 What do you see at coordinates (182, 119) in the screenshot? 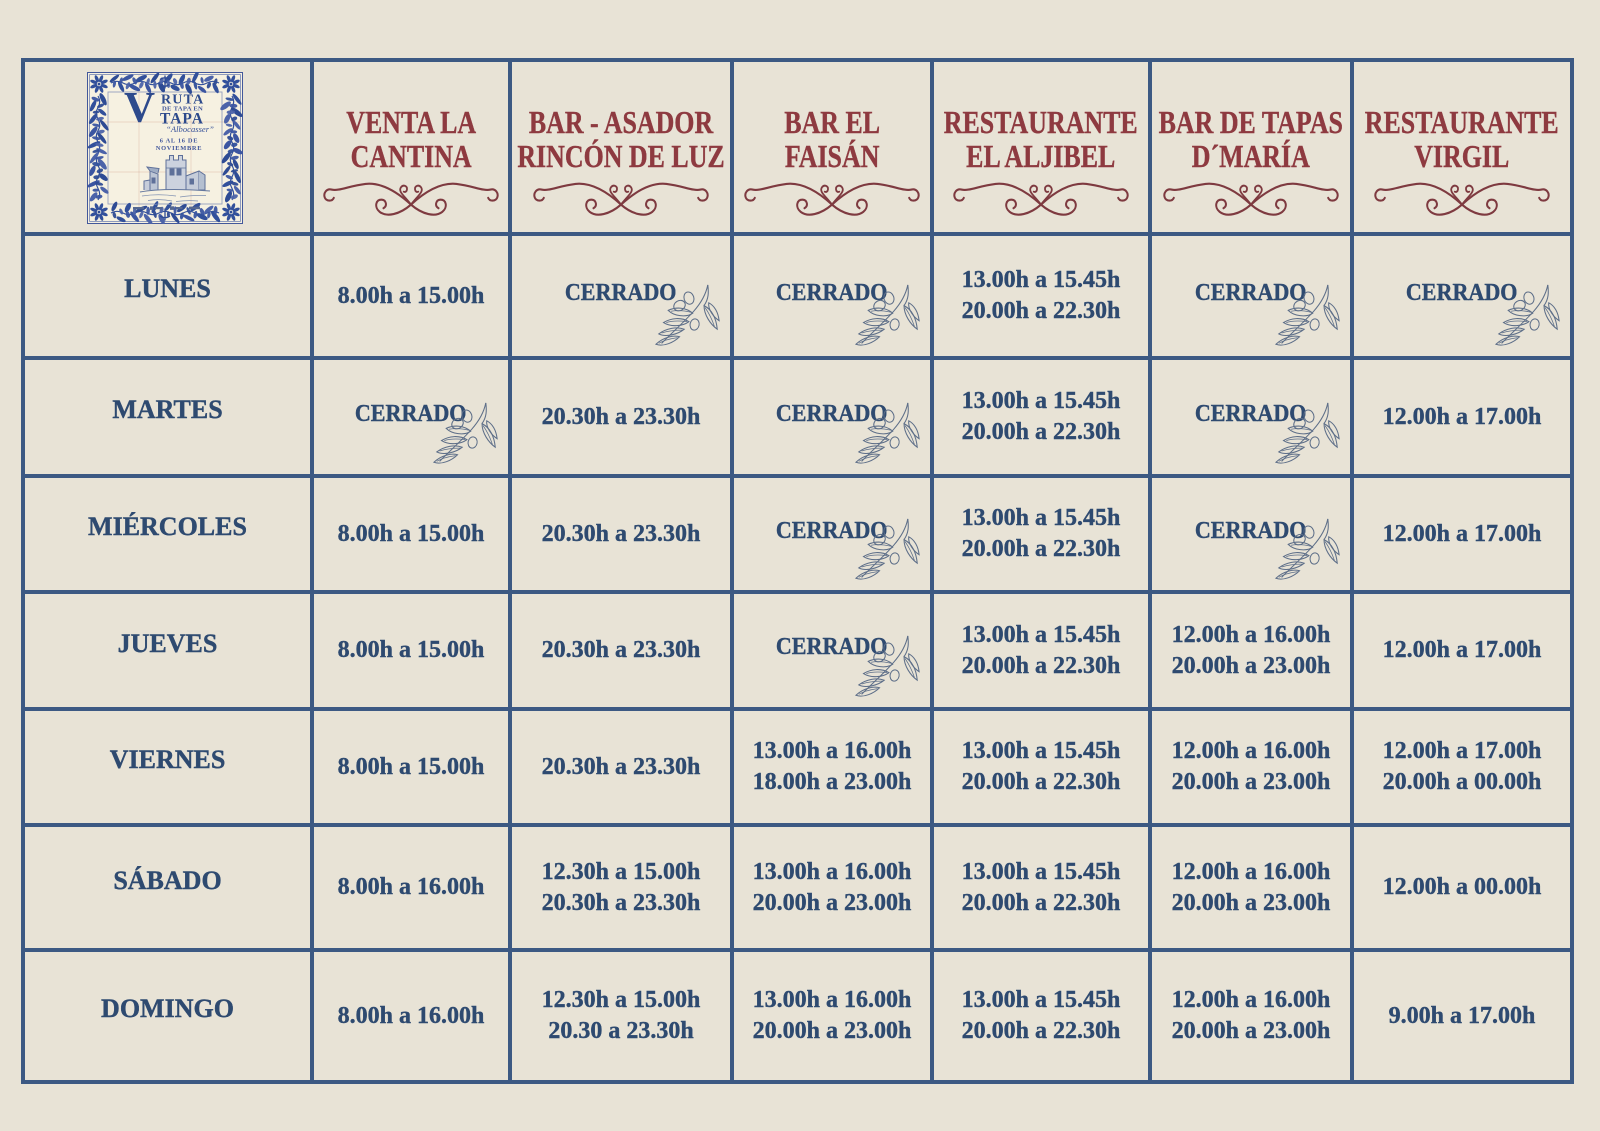
I see `svg-text: TAPA` at bounding box center [182, 119].